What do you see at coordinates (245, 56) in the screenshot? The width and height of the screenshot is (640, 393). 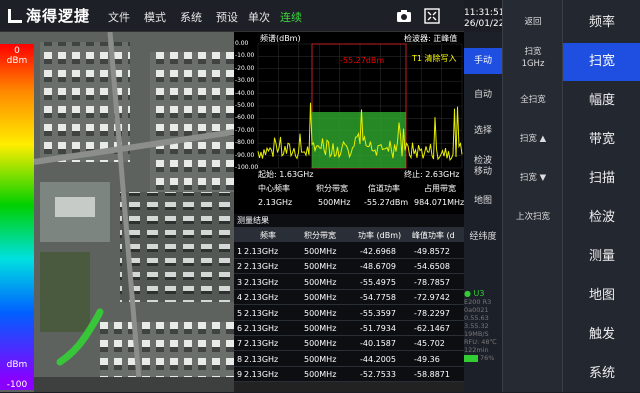 I see `spectrum-ytick: -10.00` at bounding box center [245, 56].